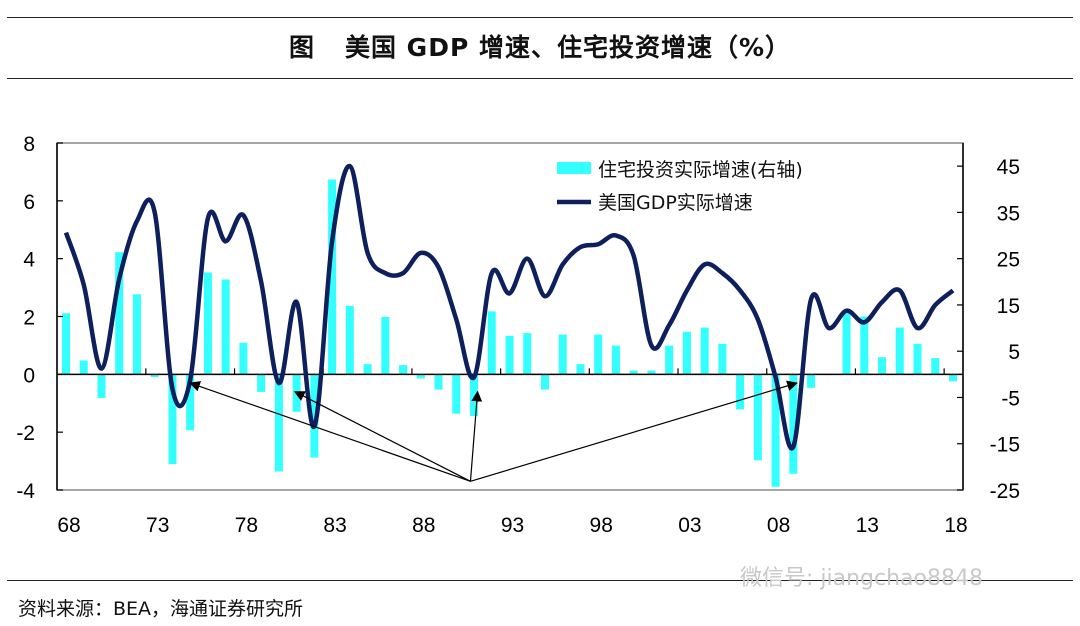 The width and height of the screenshot is (1080, 626). What do you see at coordinates (83, 367) in the screenshot?
I see `bar-1969` at bounding box center [83, 367].